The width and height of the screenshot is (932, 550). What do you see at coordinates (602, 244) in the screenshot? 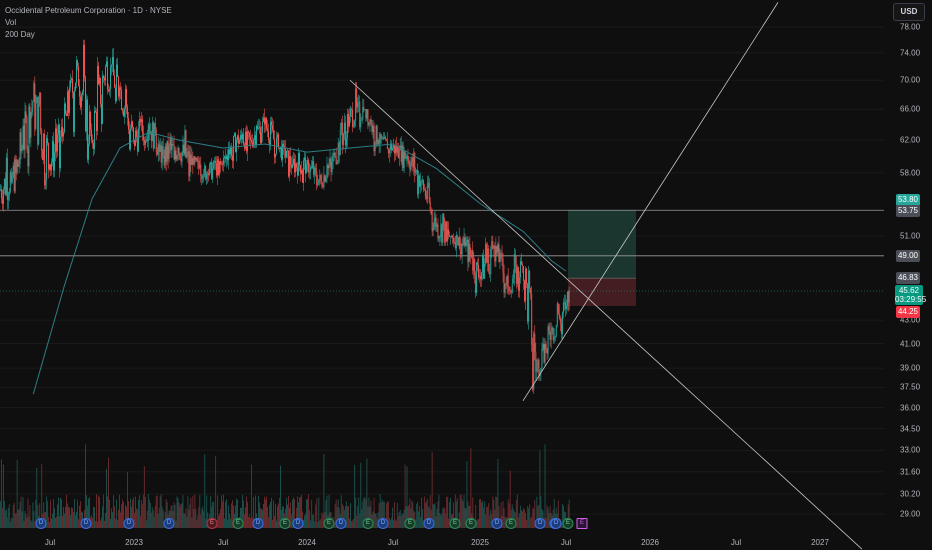
I see `profit-zone` at bounding box center [602, 244].